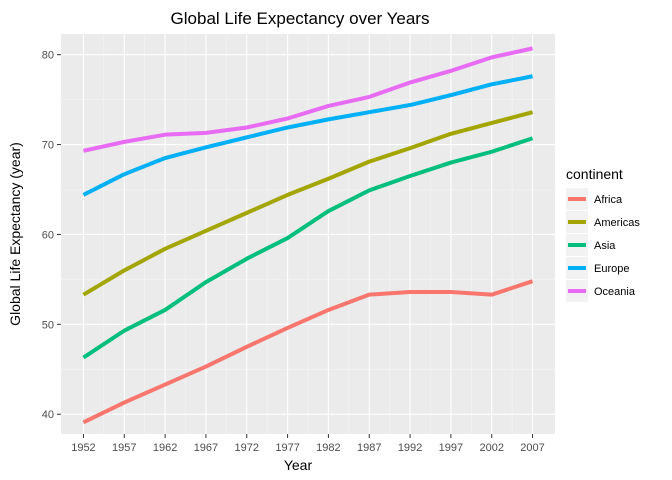  I want to click on series-line-oceania, so click(308, 99).